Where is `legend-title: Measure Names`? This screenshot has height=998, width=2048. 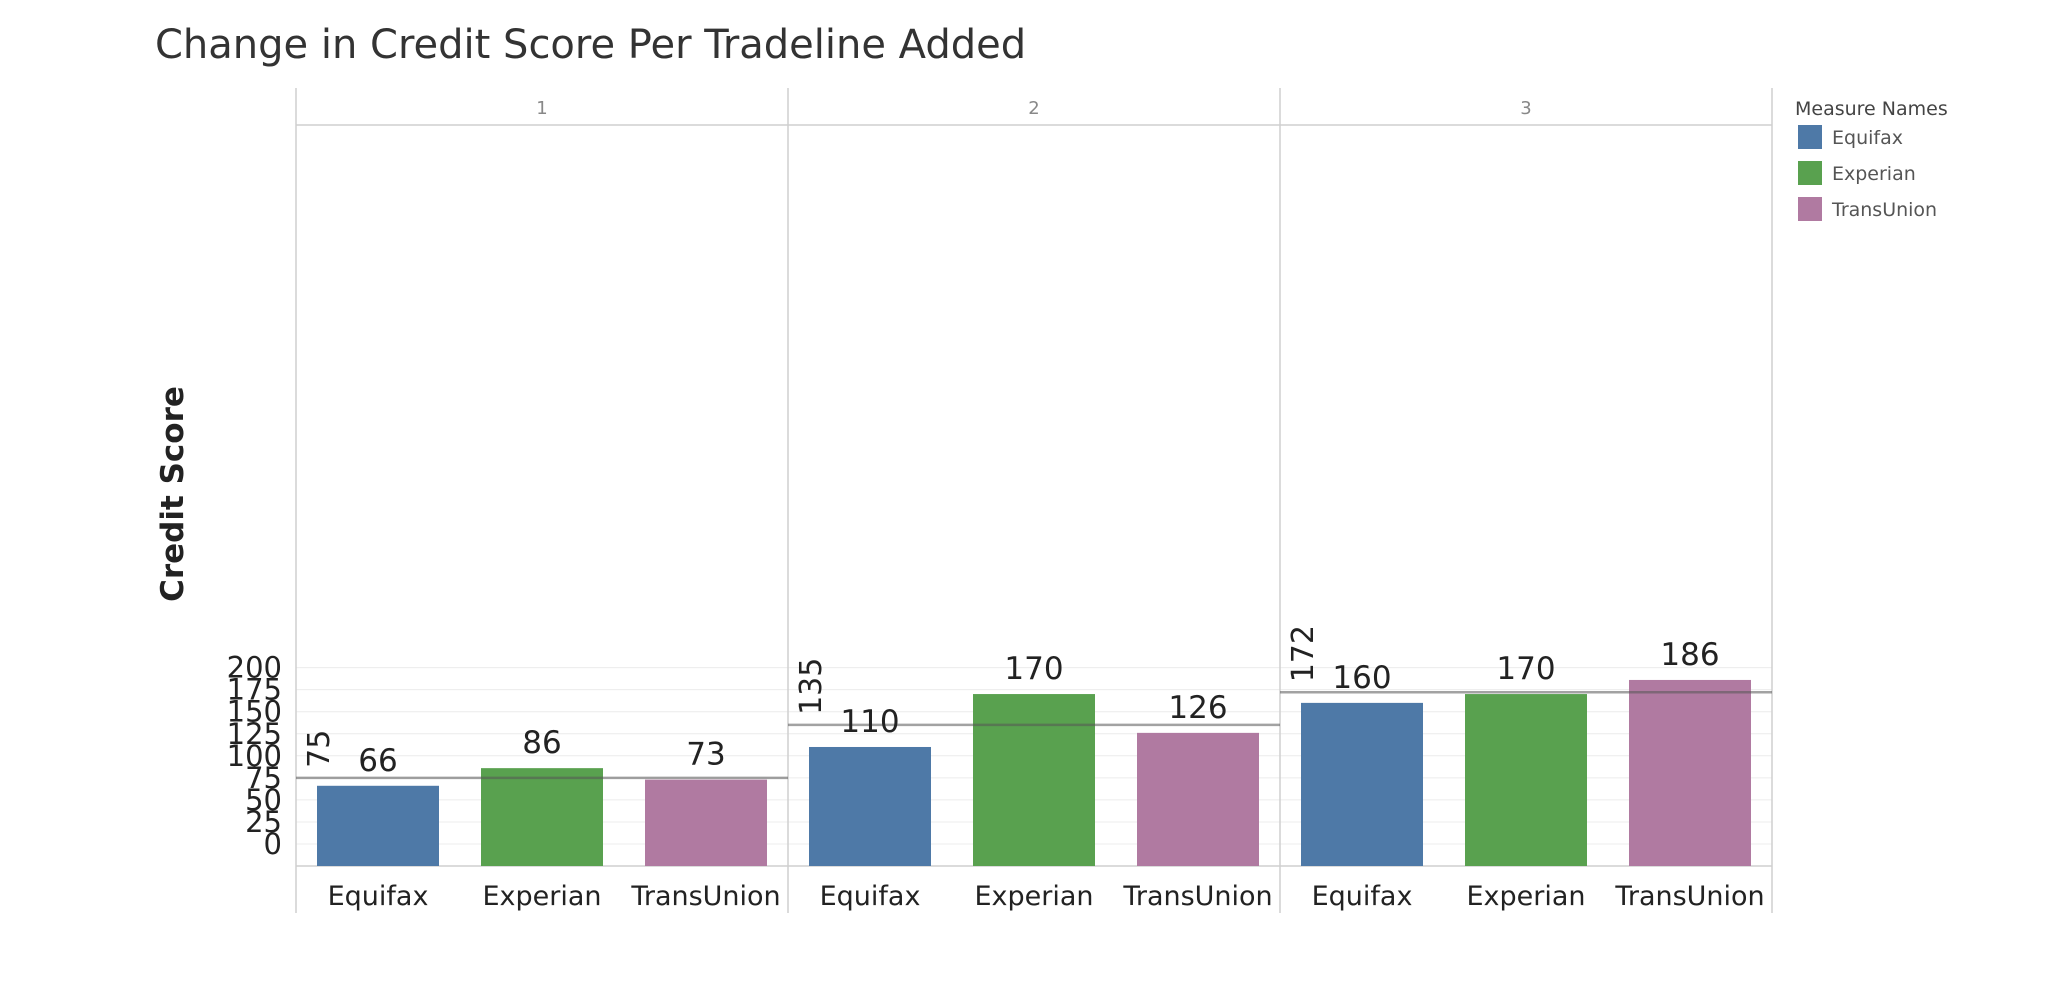 legend-title: Measure Names is located at coordinates (1871, 109).